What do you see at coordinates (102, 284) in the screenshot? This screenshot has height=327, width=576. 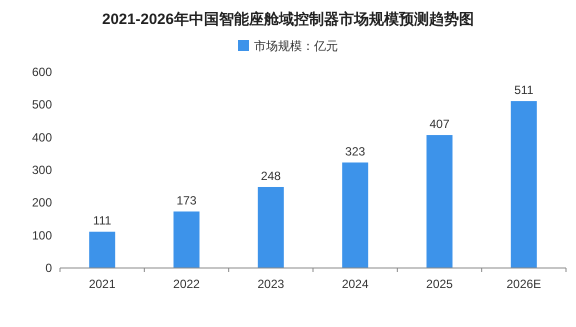 I see `x-tick-label: 2021` at bounding box center [102, 284].